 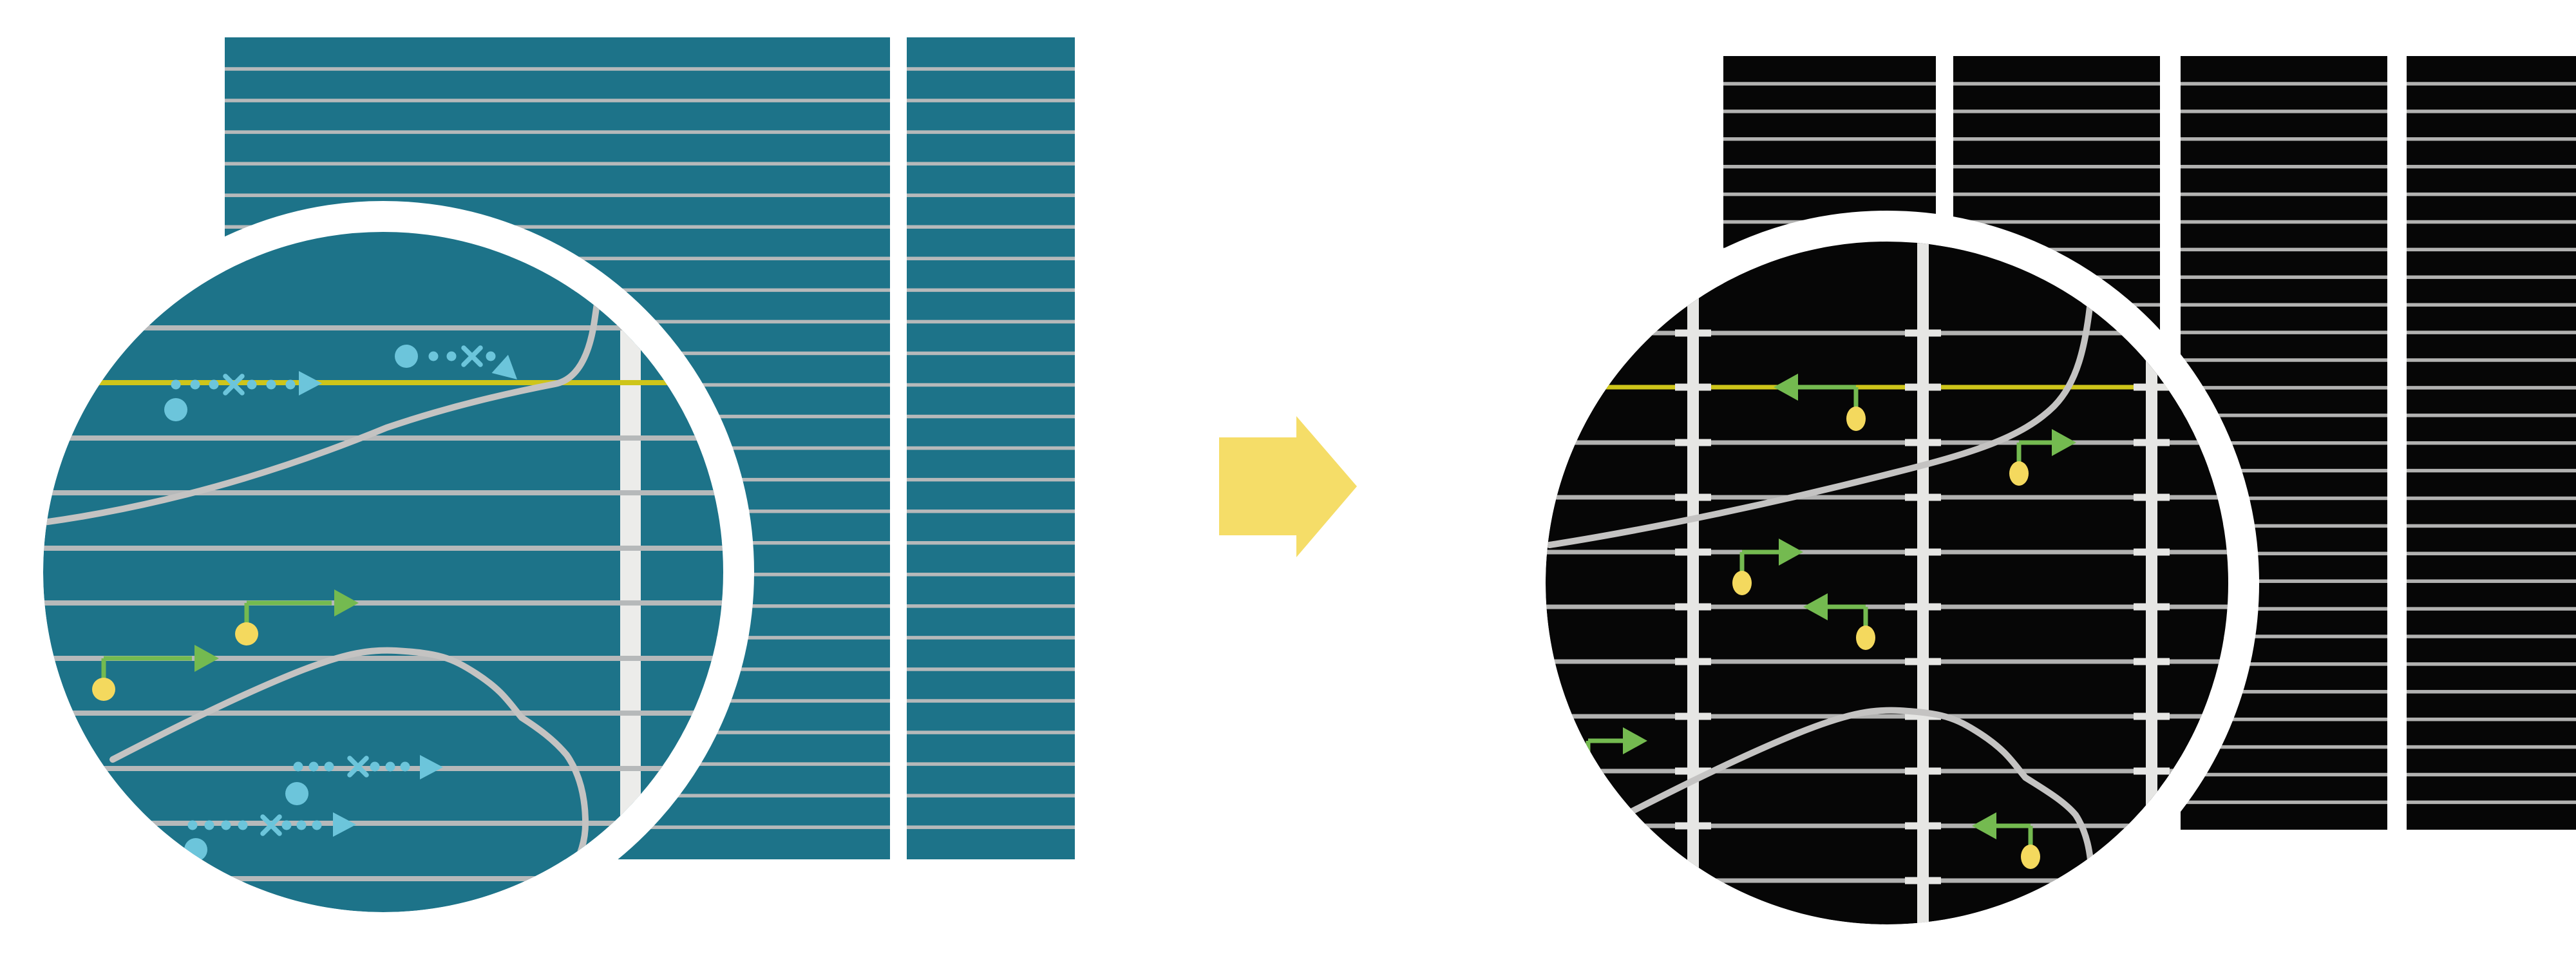 What do you see at coordinates (1288, 486) in the screenshot?
I see `right-arrow-icon` at bounding box center [1288, 486].